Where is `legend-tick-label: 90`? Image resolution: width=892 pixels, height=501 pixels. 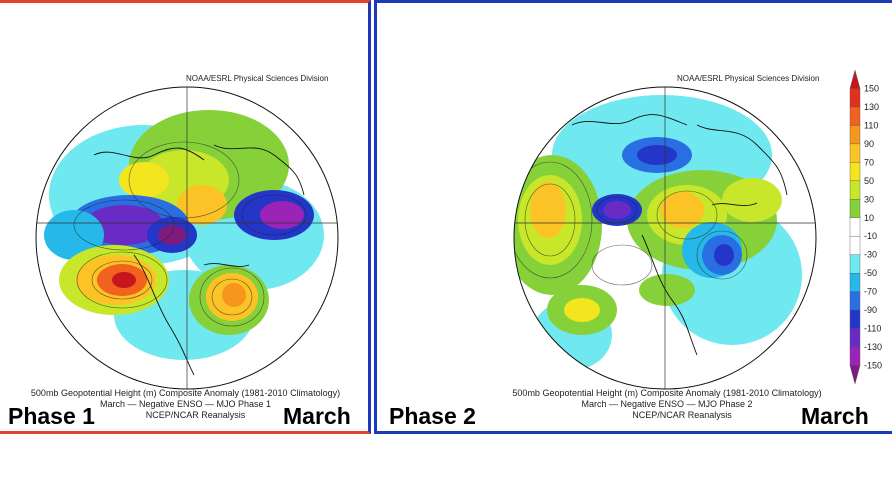 legend-tick-label: 90 is located at coordinates (869, 144).